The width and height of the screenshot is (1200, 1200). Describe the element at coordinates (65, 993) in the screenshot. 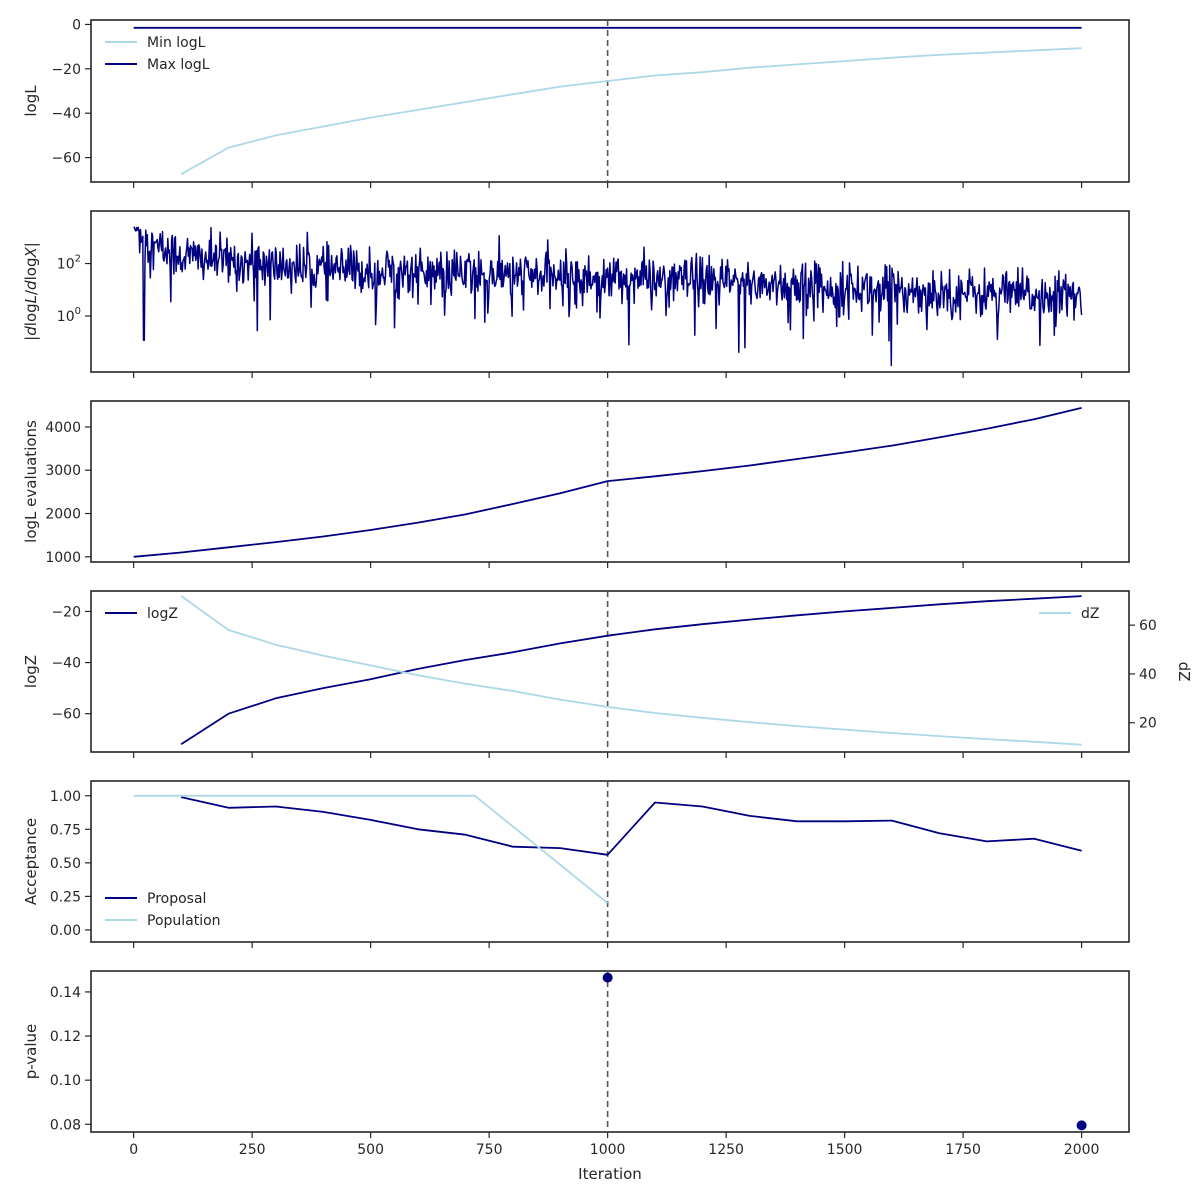

I see `y-tick-label: 0.14` at that location.